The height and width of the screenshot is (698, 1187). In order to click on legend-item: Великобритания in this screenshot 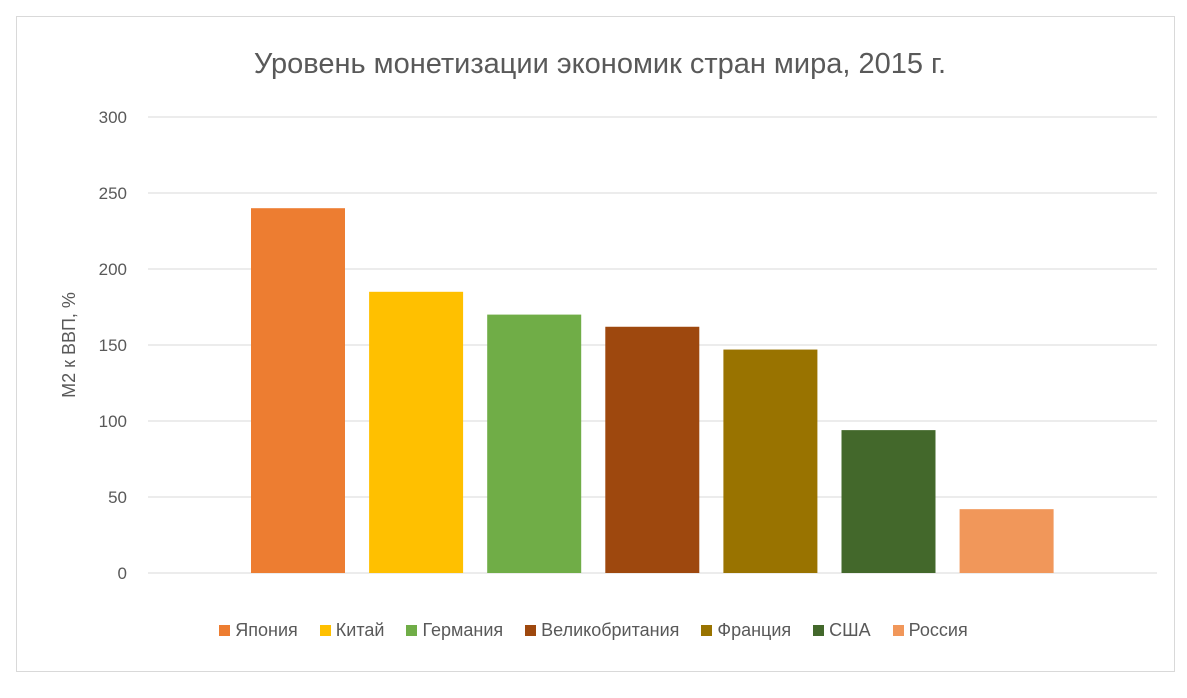, I will do `click(602, 630)`.